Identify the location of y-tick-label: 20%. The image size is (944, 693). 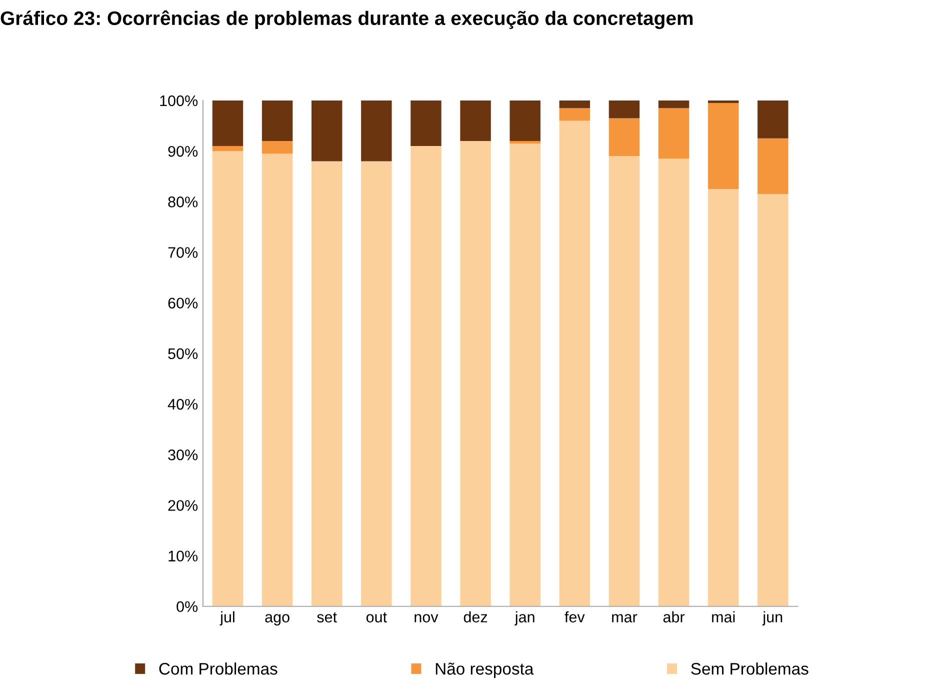
(183, 505).